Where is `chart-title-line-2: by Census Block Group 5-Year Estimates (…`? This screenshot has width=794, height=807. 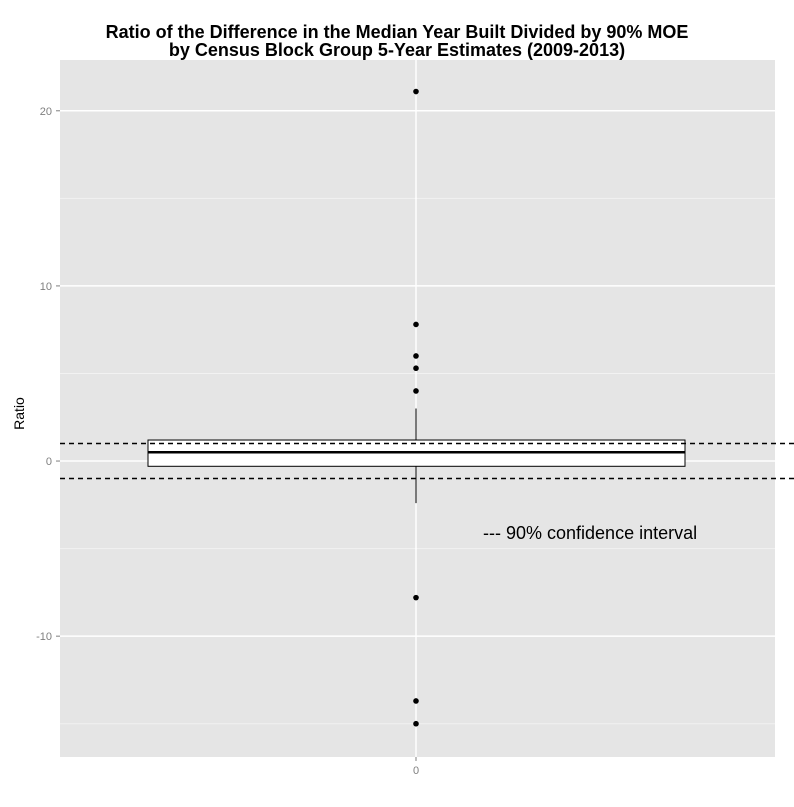
chart-title-line-2: by Census Block Group 5-Year Estimates (… is located at coordinates (397, 50).